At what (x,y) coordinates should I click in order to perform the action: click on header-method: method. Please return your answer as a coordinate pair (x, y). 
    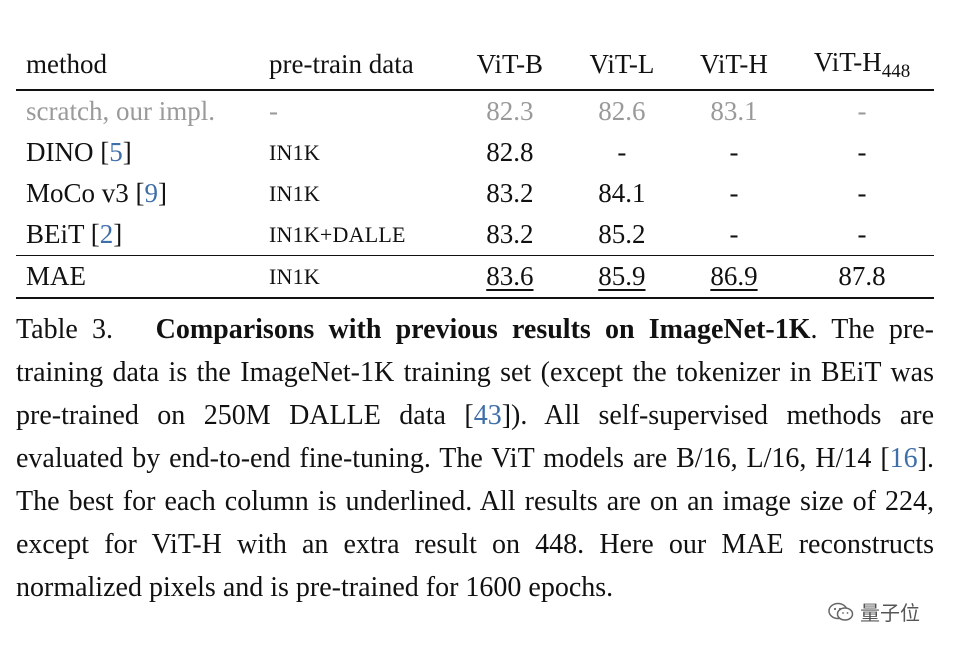
    Looking at the image, I should click on (143, 65).